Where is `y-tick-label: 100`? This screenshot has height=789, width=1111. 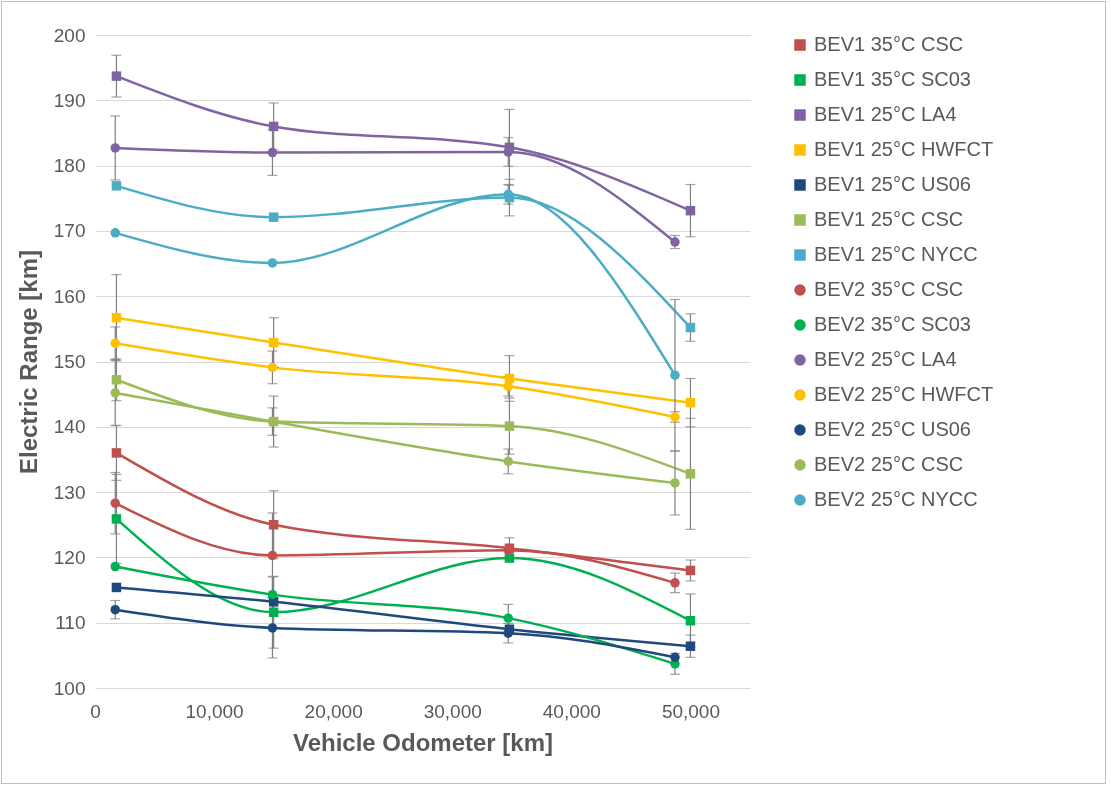
y-tick-label: 100 is located at coordinates (69, 688).